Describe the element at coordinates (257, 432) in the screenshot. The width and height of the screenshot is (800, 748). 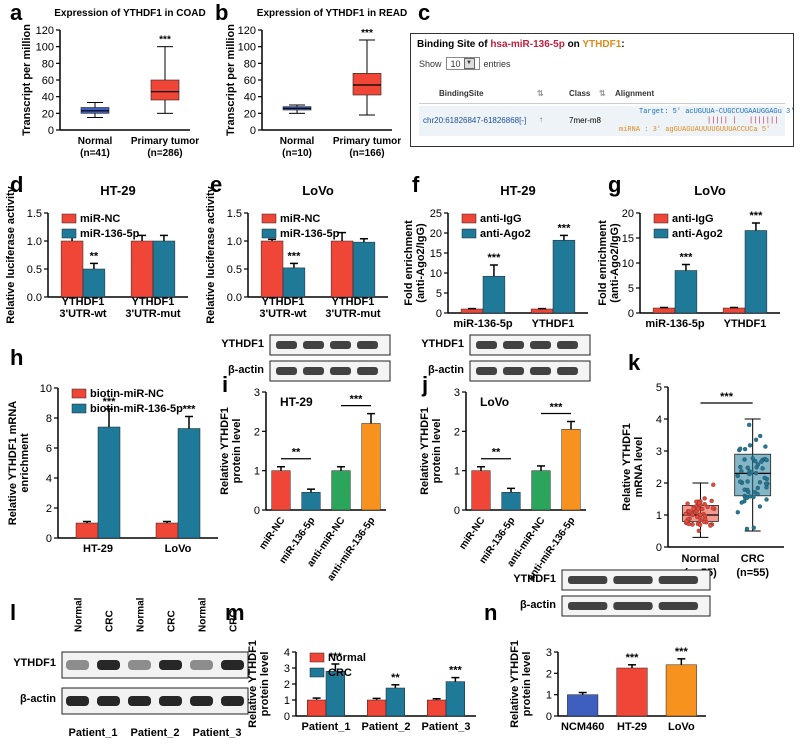
I see `y-tick-label-i: 2` at that location.